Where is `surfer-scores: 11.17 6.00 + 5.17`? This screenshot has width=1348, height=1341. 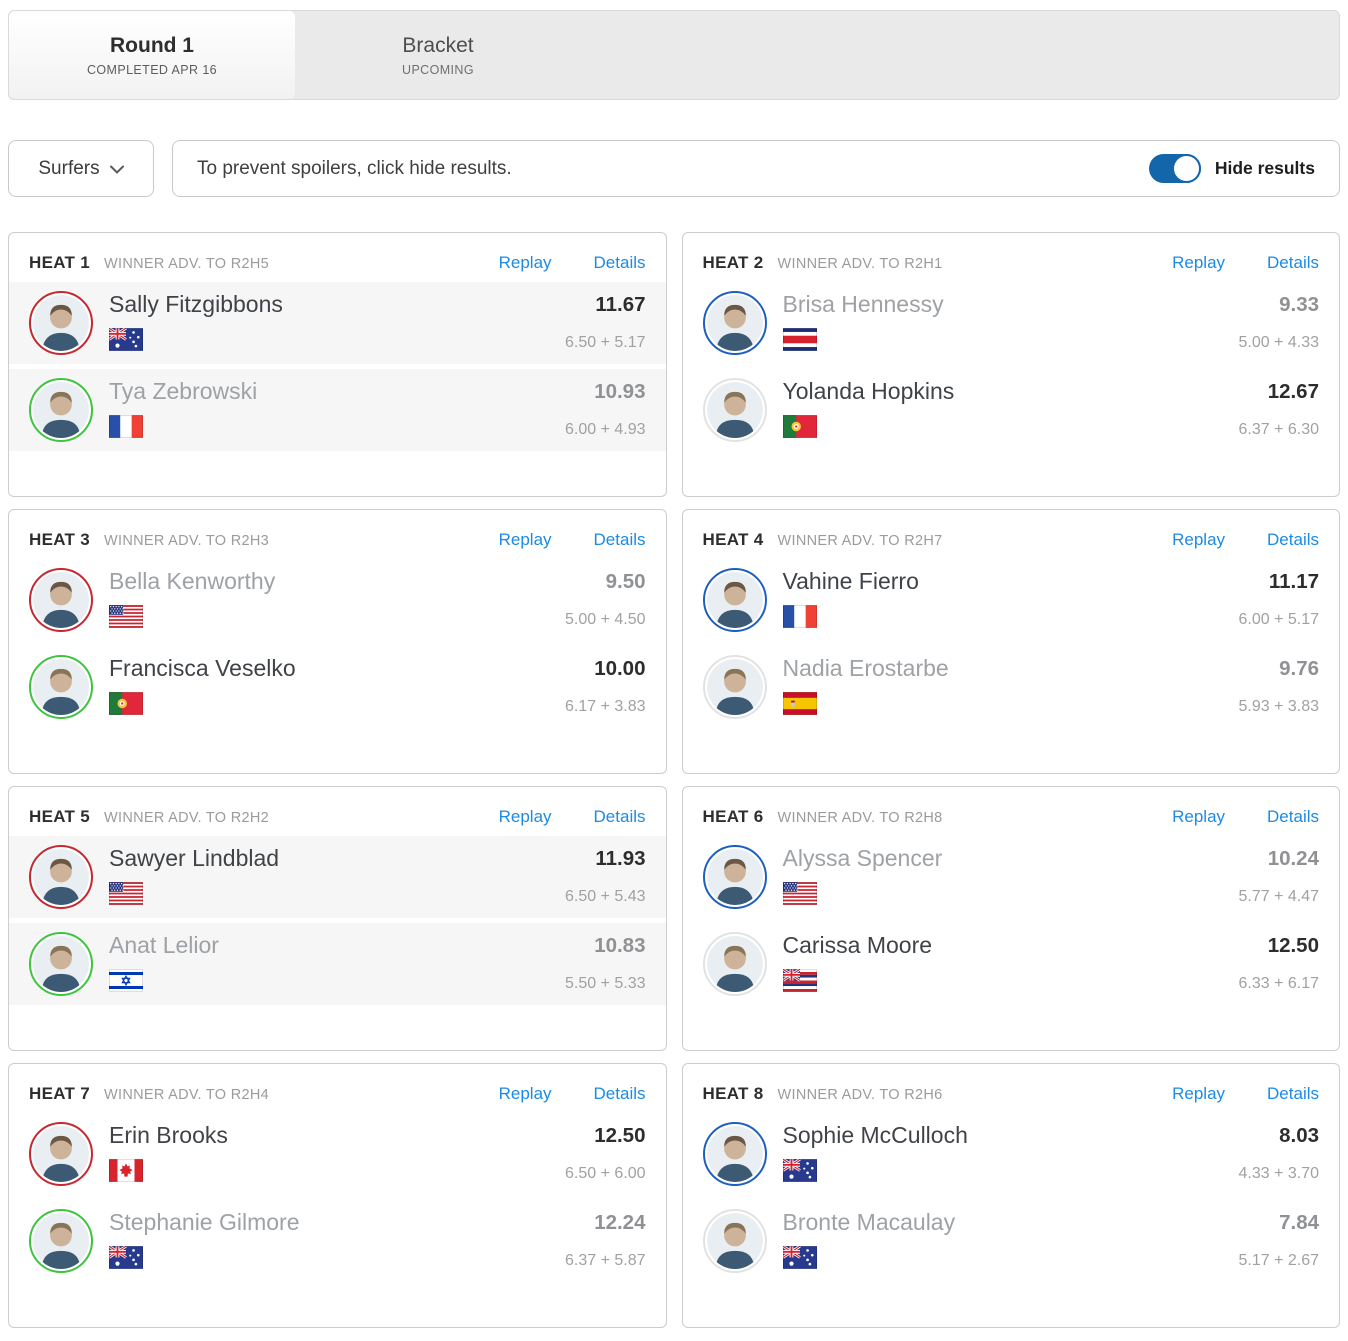 surfer-scores: 11.17 6.00 + 5.17 is located at coordinates (1278, 598).